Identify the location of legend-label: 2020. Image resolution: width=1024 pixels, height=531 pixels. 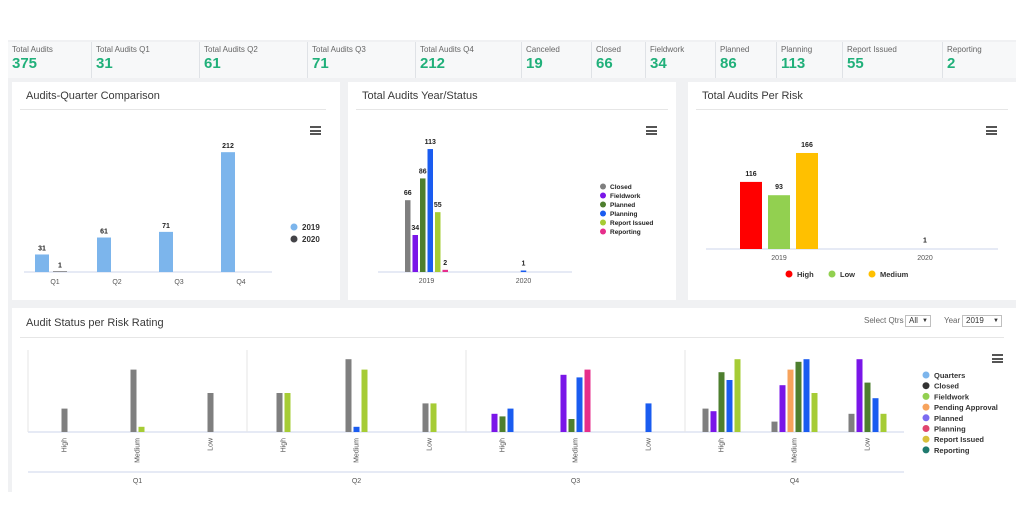
(311, 239).